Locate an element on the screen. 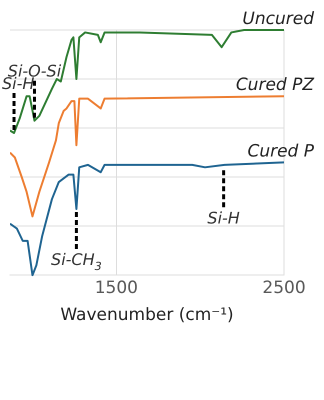 Image resolution: width=324 pixels, height=400 pixels. series-label: Cured PZ is located at coordinates (275, 85).